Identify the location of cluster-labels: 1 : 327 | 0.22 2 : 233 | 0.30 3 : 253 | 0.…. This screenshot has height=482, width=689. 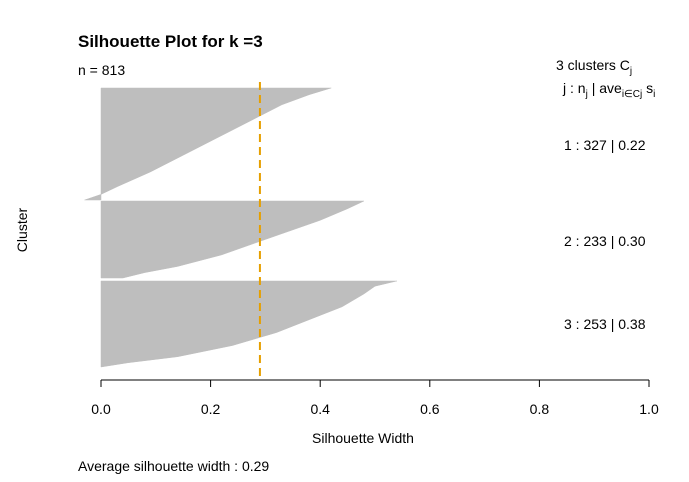
(605, 234).